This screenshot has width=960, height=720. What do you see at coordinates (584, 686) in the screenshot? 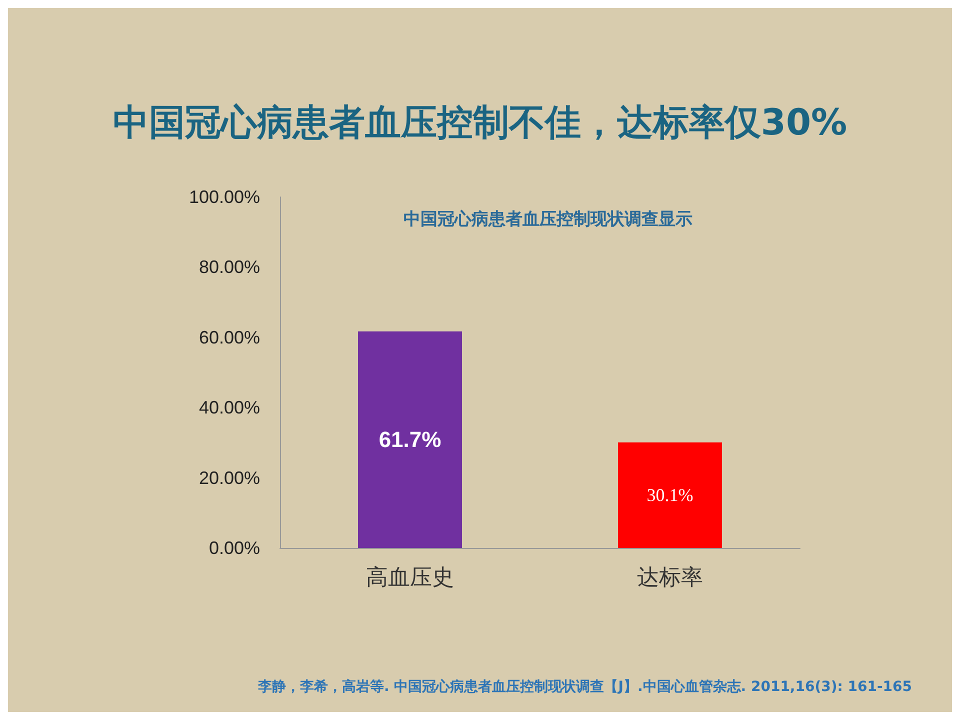
I see `text: 李静，李希，高岩等. 中国冠心病患者血压控制现状调查【J】.中国心血管杂志. 2011,16(3): 161-165` at bounding box center [584, 686].